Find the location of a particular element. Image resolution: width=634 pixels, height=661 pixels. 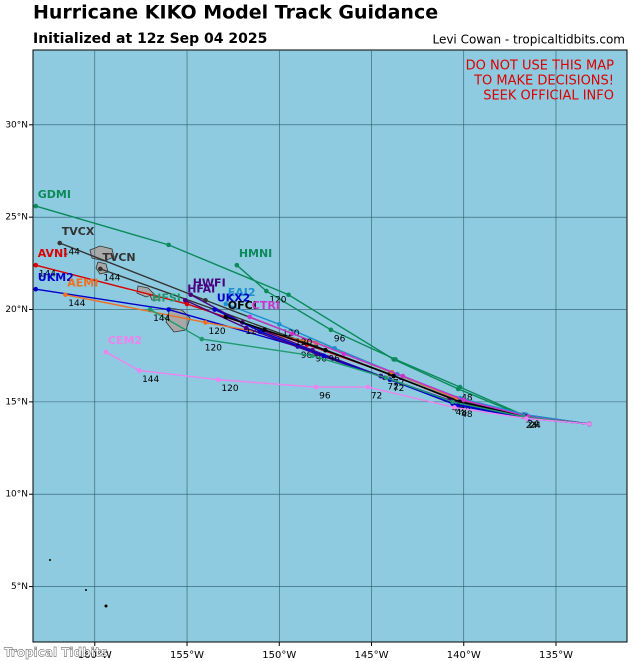

x-tick-label: 135°W is located at coordinates (556, 655).